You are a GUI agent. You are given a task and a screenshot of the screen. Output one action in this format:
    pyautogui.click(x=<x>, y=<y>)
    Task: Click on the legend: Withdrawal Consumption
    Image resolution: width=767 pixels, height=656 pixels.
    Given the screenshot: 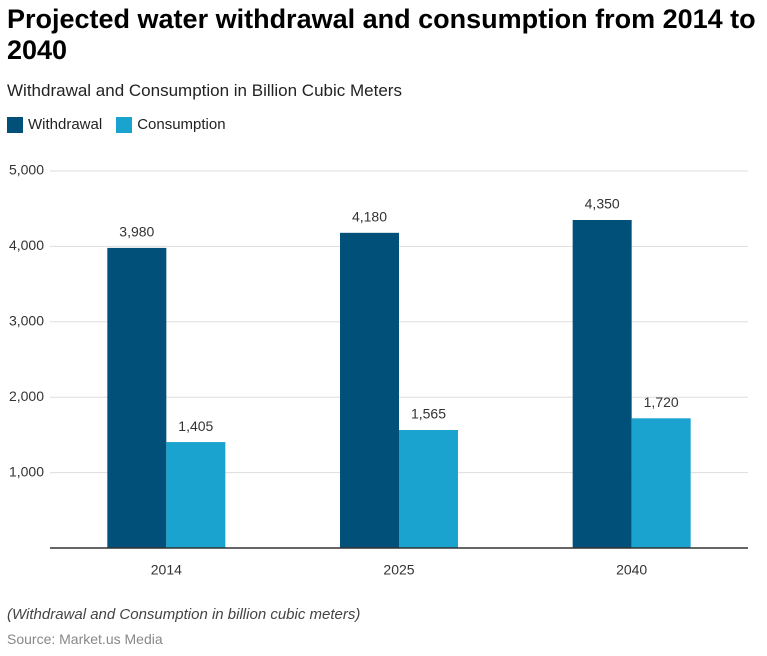 What is the action you would take?
    pyautogui.click(x=116, y=124)
    